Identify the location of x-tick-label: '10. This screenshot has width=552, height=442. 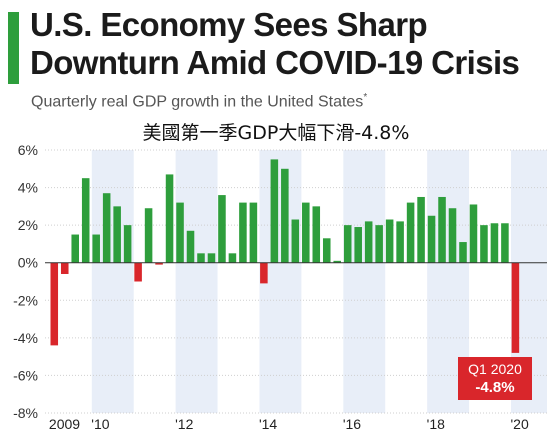
(100, 424).